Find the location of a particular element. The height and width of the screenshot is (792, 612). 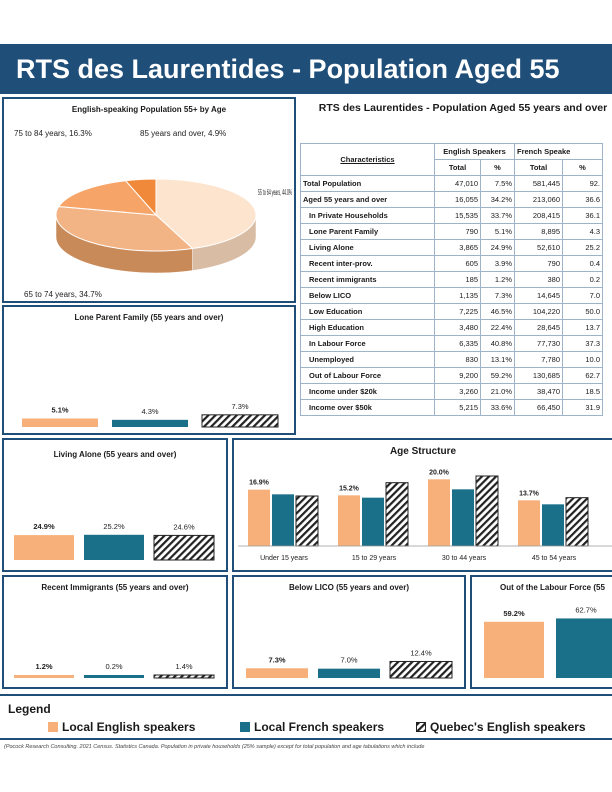

bar-data-label: 59.2% is located at coordinates (514, 613).